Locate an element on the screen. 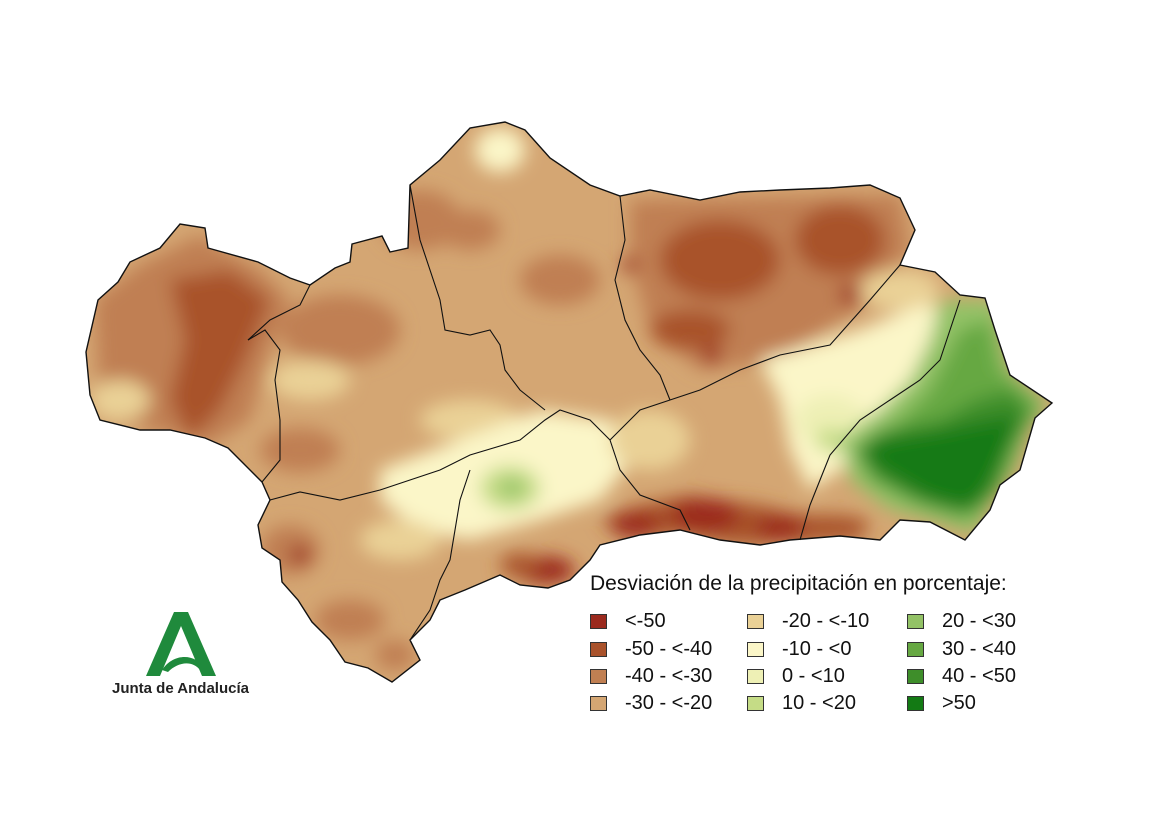 The height and width of the screenshot is (826, 1169). legend-item: -40 - <-30 is located at coordinates (651, 676).